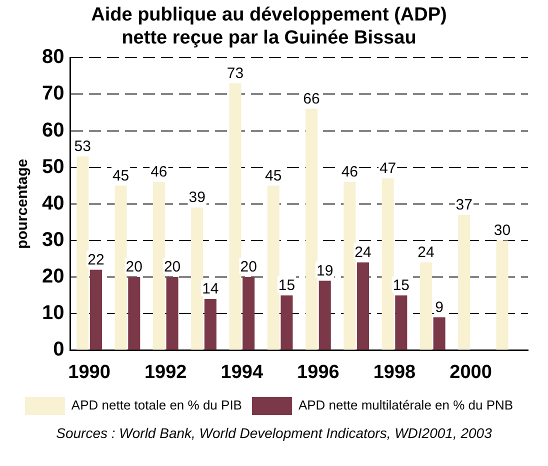  Describe the element at coordinates (53, 57) in the screenshot. I see `y-tick-label: 80` at that location.